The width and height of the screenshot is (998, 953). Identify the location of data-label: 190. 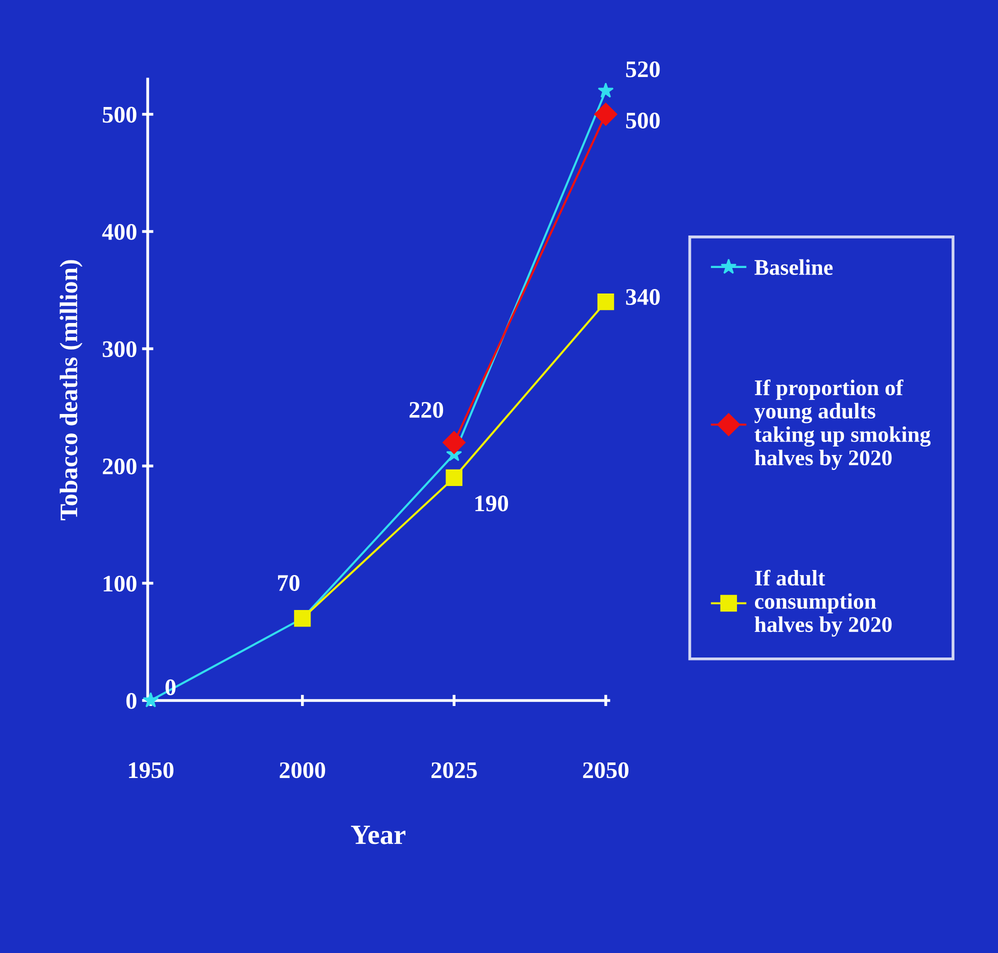
(491, 503).